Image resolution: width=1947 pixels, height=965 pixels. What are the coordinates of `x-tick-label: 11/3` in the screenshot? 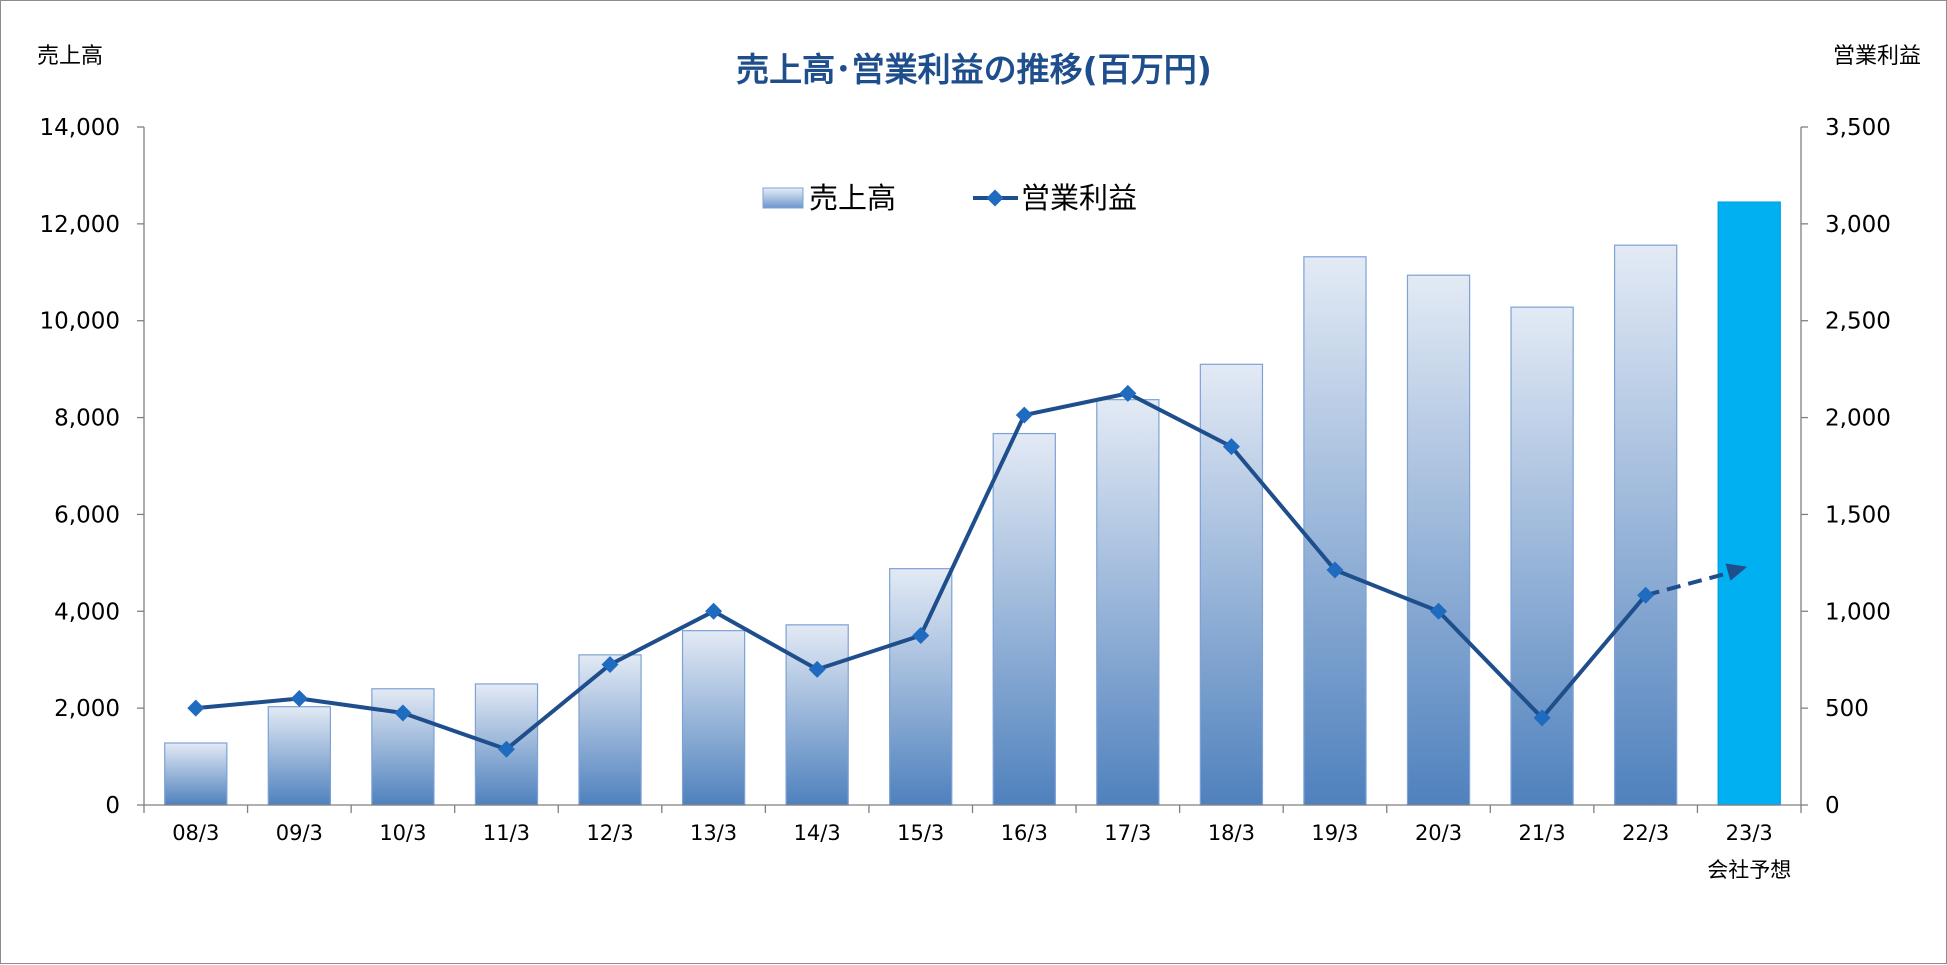 It's located at (506, 833).